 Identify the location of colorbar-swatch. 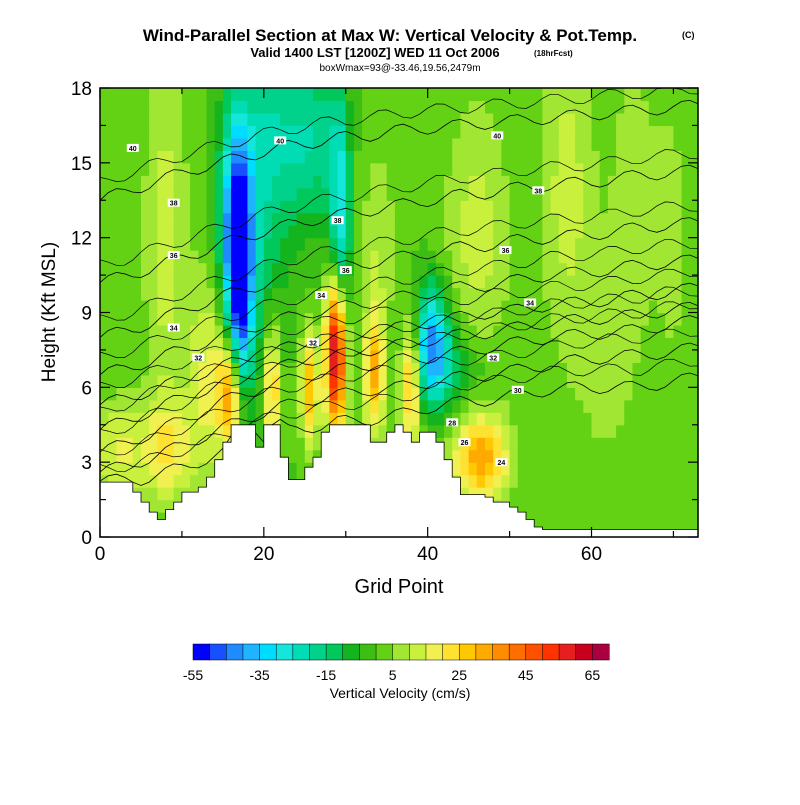
(418, 652).